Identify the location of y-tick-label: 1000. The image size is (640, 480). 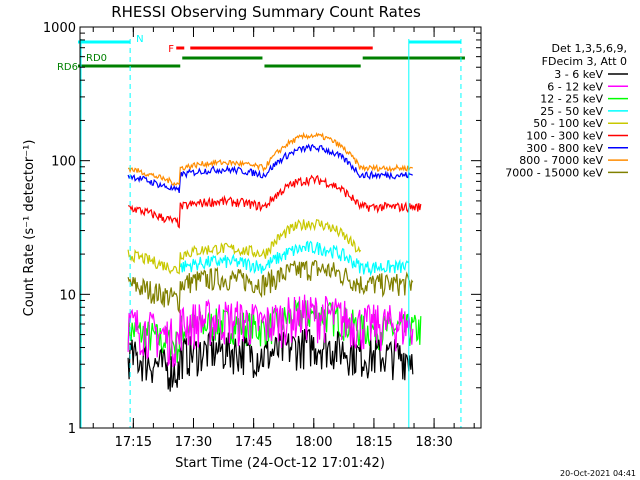
(59, 28).